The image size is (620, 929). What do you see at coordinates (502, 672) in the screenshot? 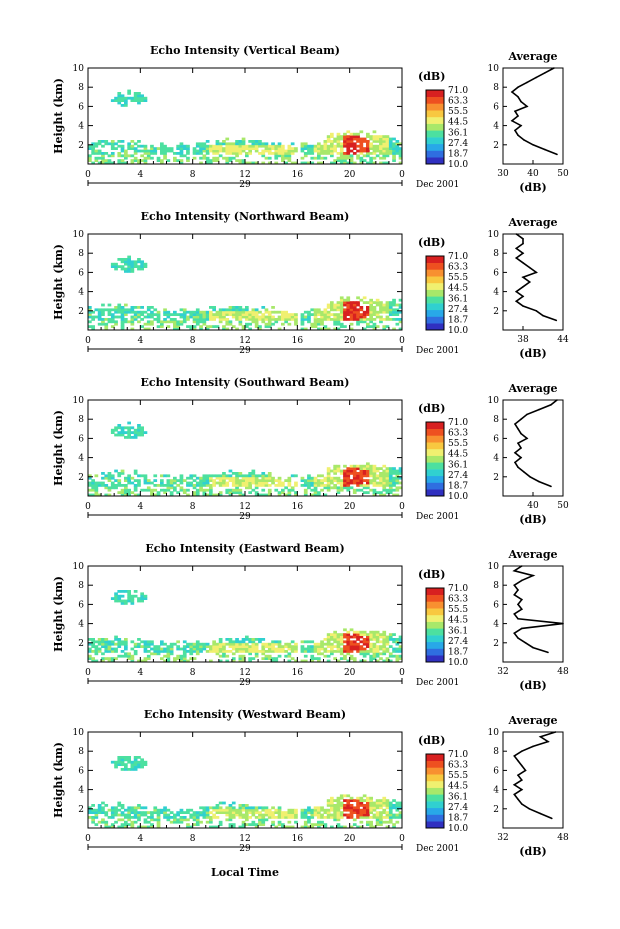
I see `profile-x-tick-label: 32` at bounding box center [502, 672].